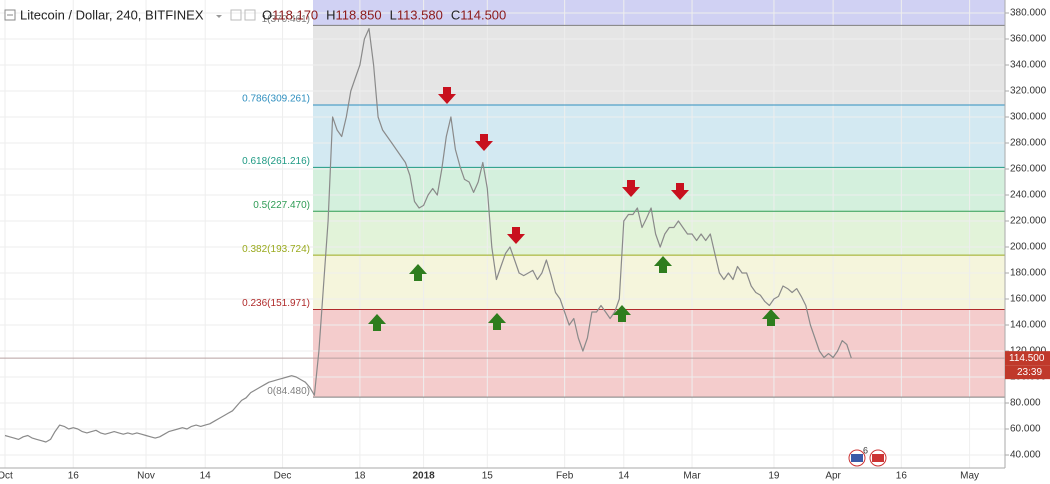  Describe the element at coordinates (384, 14) in the screenshot. I see `ohlc: O 118.170 H 118.850 L 113.580 C 114.500` at that location.